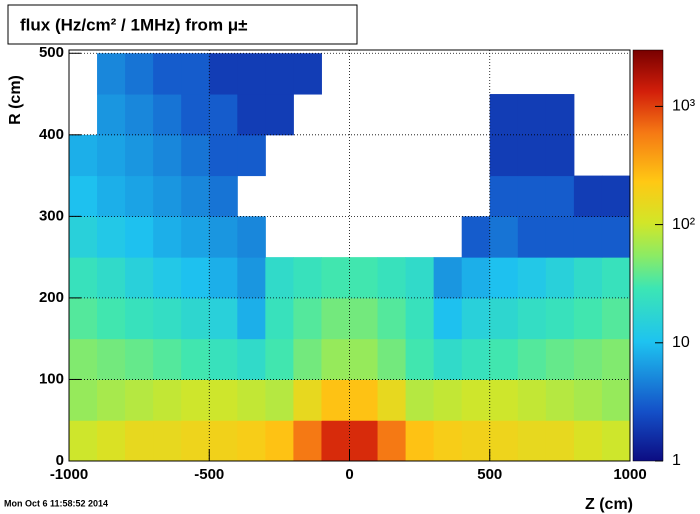  What do you see at coordinates (684, 224) in the screenshot?
I see `color-bar-label: 10²` at bounding box center [684, 224].